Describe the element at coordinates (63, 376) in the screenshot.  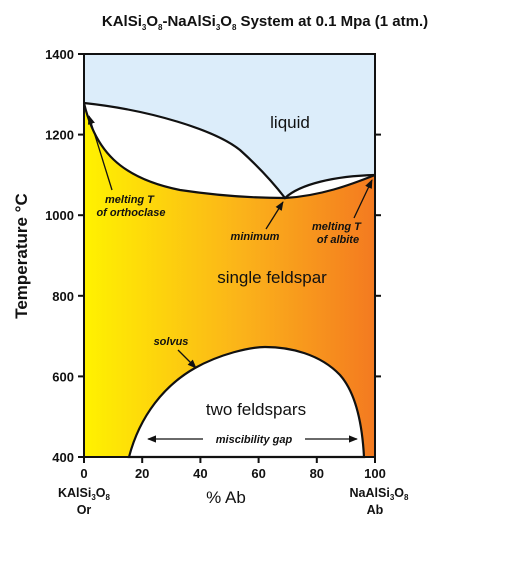
I see `y-tick-label: 600` at that location.